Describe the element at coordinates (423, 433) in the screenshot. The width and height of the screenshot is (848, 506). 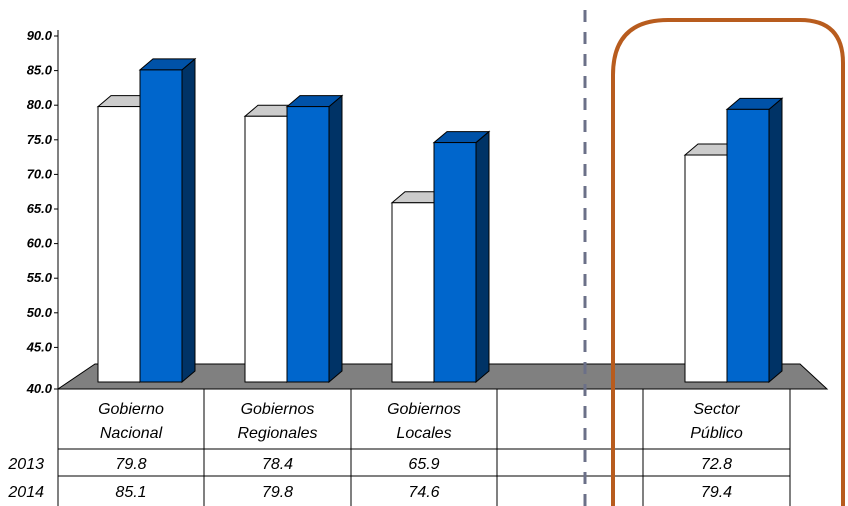
I see `x-category-label: Locales` at that location.